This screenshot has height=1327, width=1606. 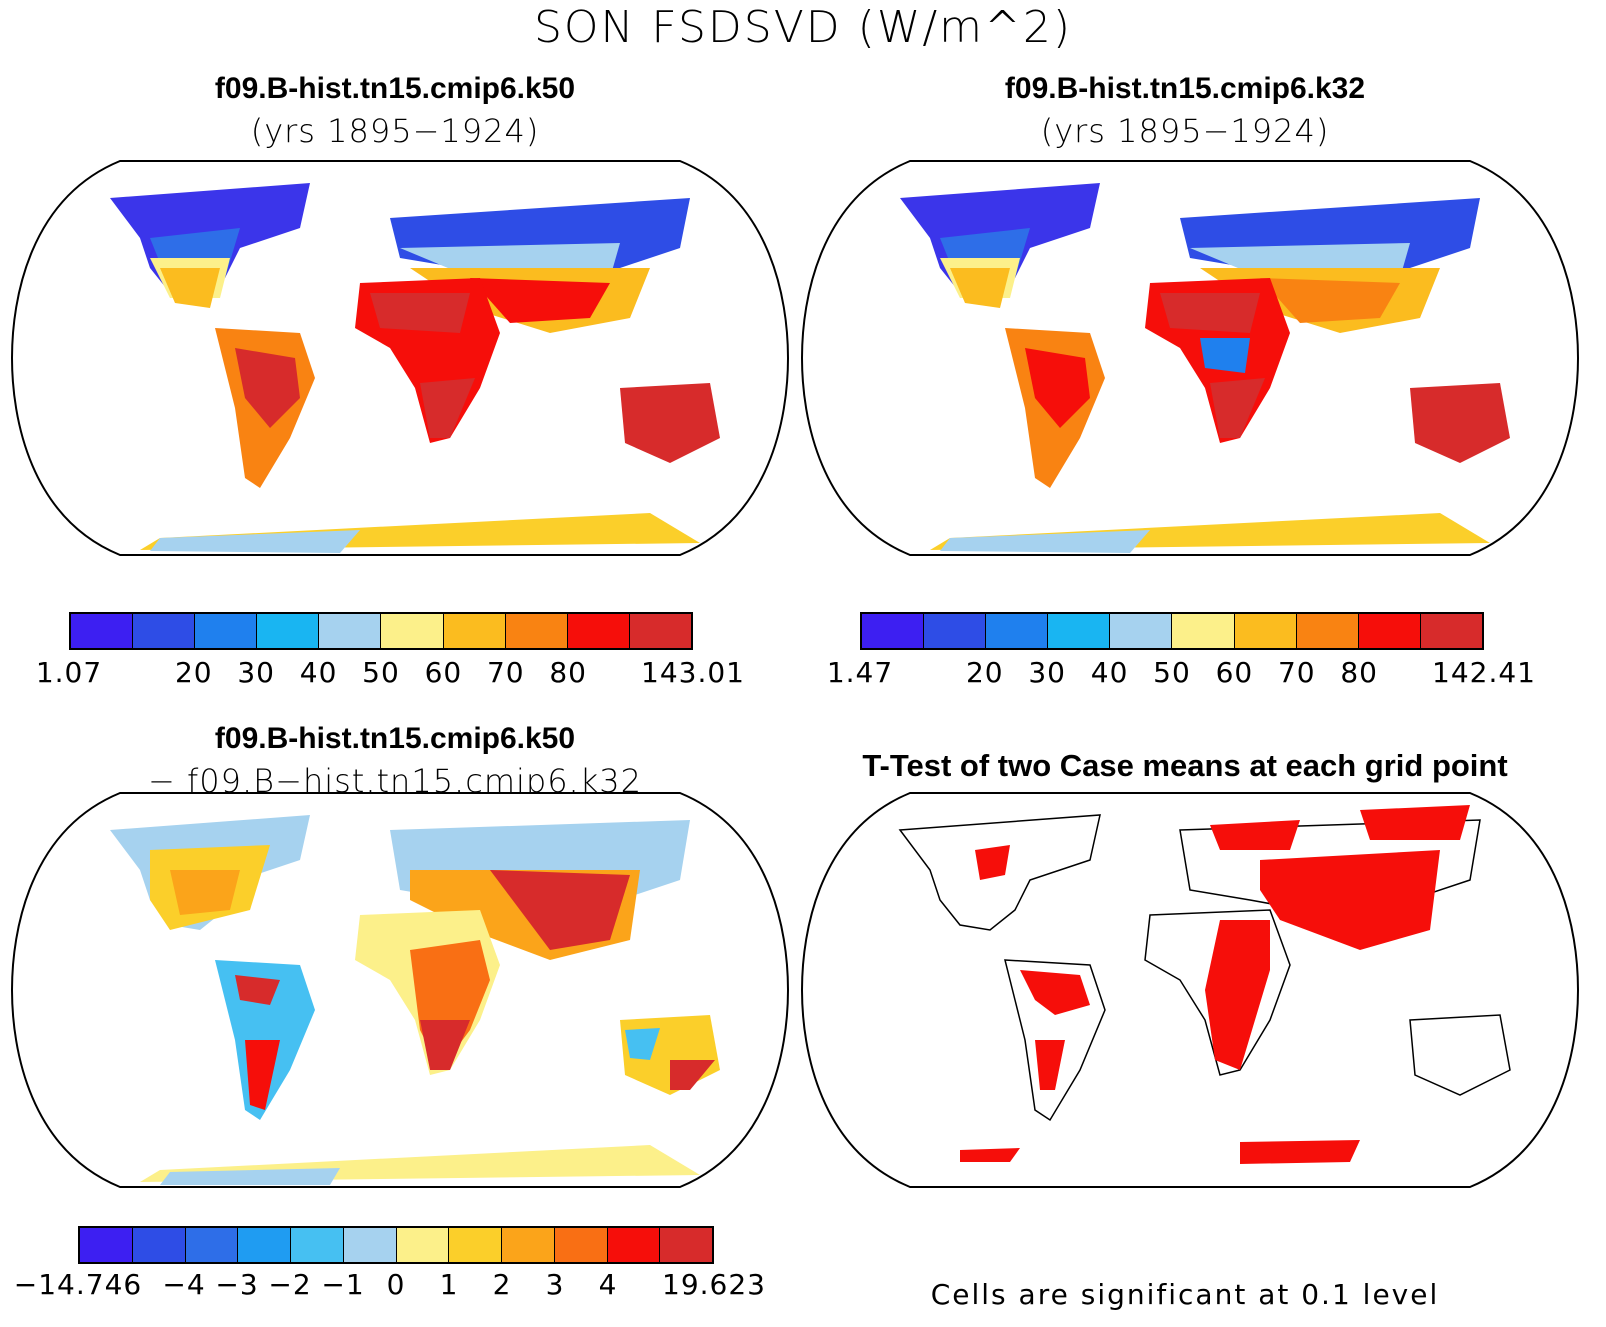 I want to click on colorbar-difference, so click(x=396, y=1245).